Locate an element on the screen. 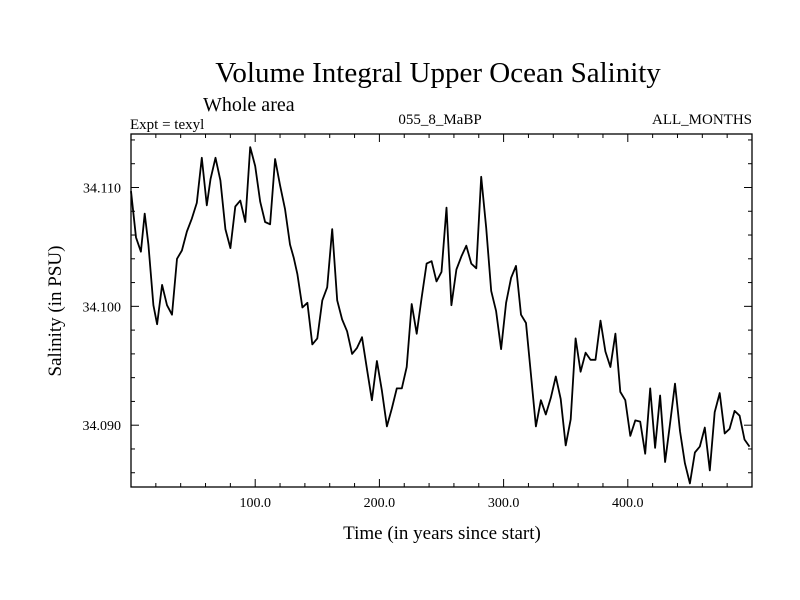  y-tick-label: 34.110 is located at coordinates (102, 188).